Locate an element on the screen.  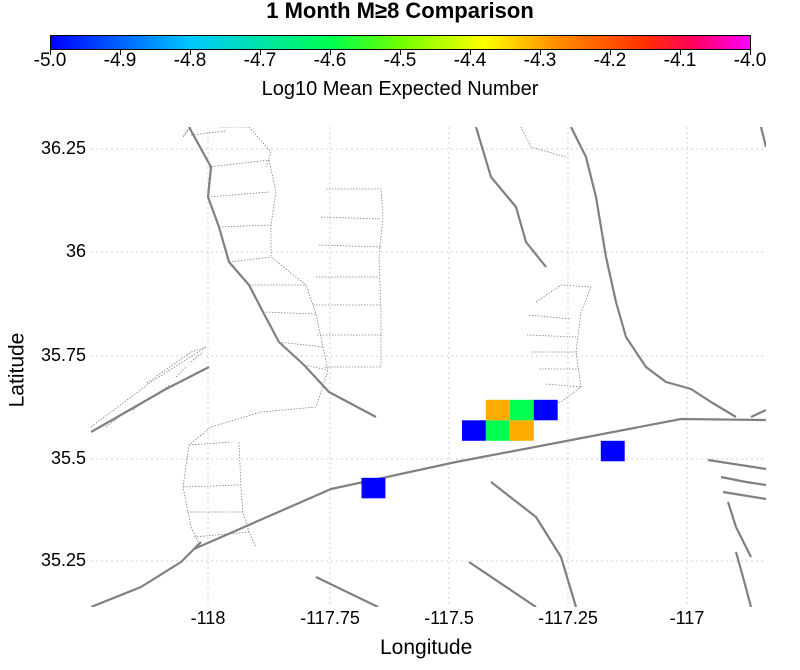
y-tick-label: 36 is located at coordinates (75, 251).